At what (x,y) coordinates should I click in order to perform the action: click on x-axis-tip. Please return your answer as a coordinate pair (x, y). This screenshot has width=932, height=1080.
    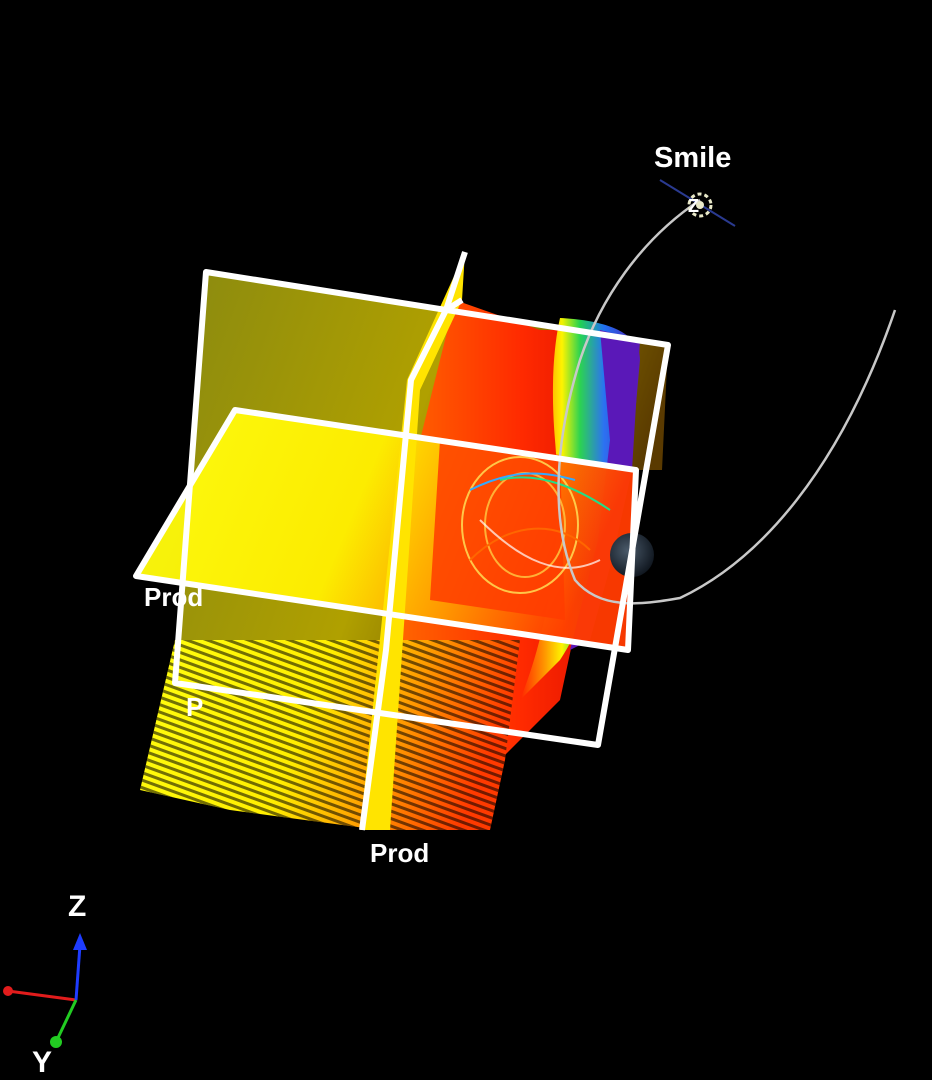
    Looking at the image, I should click on (8, 991).